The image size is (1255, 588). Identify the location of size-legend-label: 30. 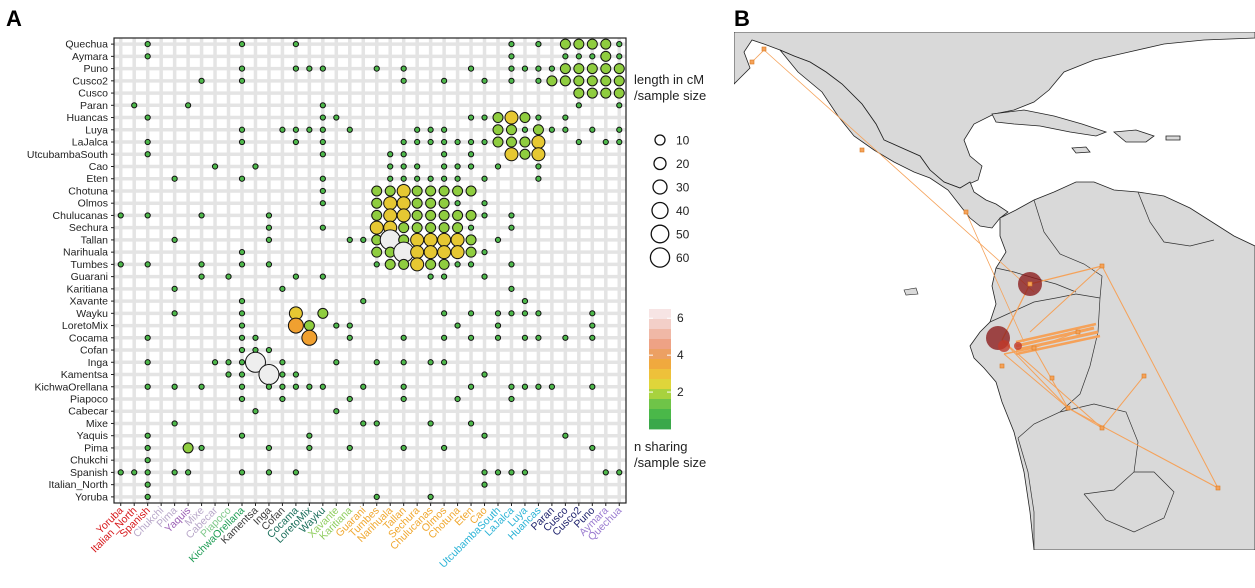
(683, 188).